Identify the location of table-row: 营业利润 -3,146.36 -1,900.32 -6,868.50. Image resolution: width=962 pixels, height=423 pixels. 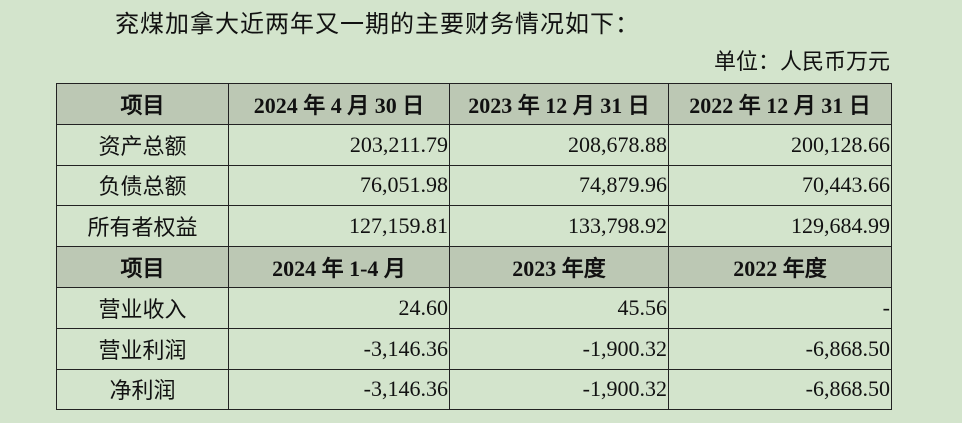
(474, 348).